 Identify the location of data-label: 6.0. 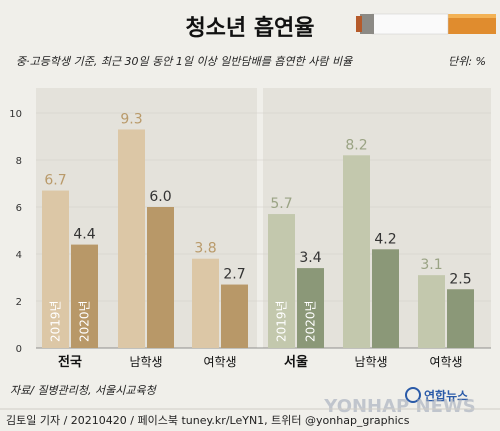
(160, 197).